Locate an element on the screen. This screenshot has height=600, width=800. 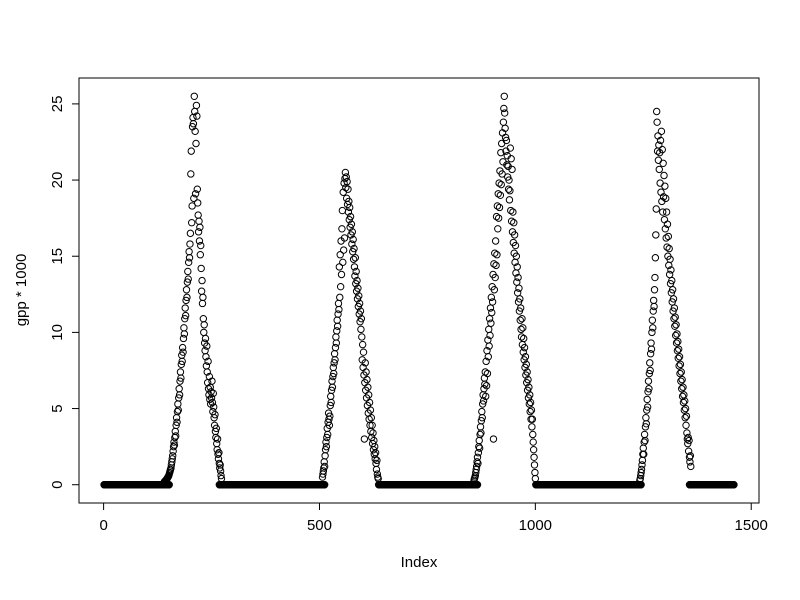
x-tick-label: 1000 is located at coordinates (535, 525).